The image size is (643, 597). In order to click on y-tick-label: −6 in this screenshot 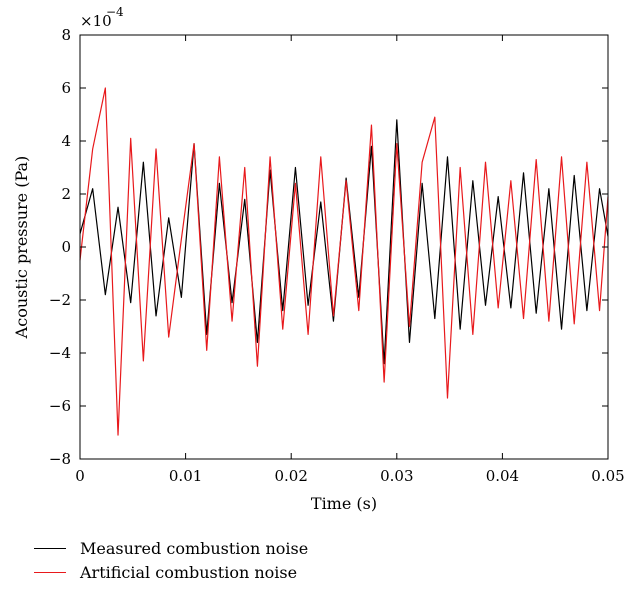, I will do `click(60, 406)`.